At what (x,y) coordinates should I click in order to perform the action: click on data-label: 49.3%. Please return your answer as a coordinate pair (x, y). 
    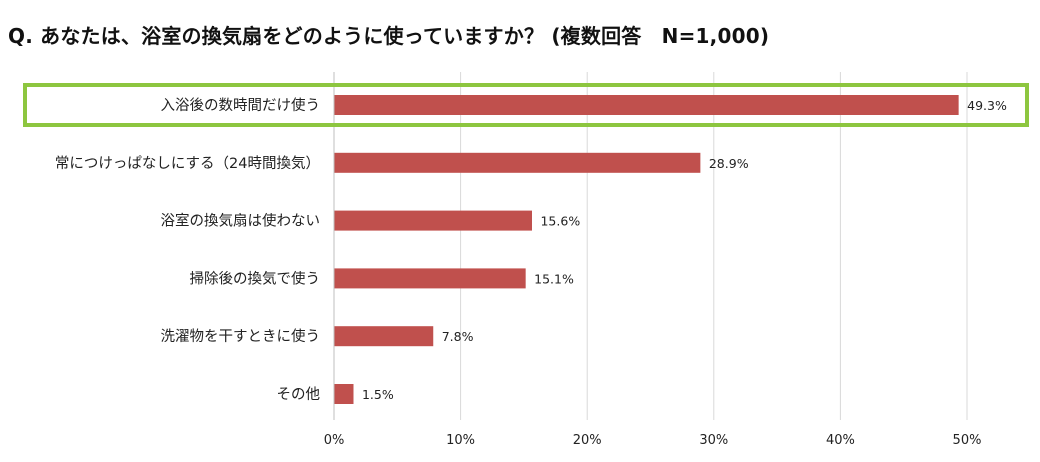
    Looking at the image, I should click on (987, 105).